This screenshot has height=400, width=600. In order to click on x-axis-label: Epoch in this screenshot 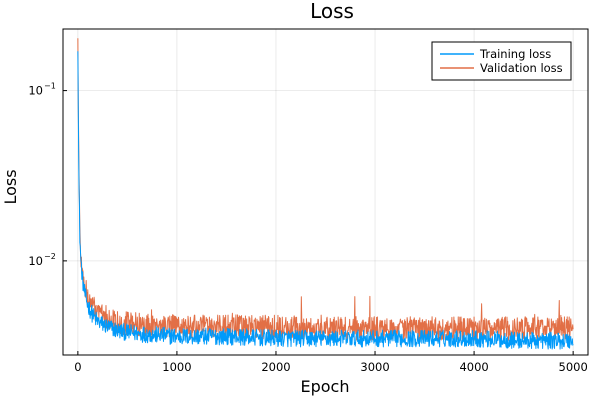, I will do `click(325, 386)`.